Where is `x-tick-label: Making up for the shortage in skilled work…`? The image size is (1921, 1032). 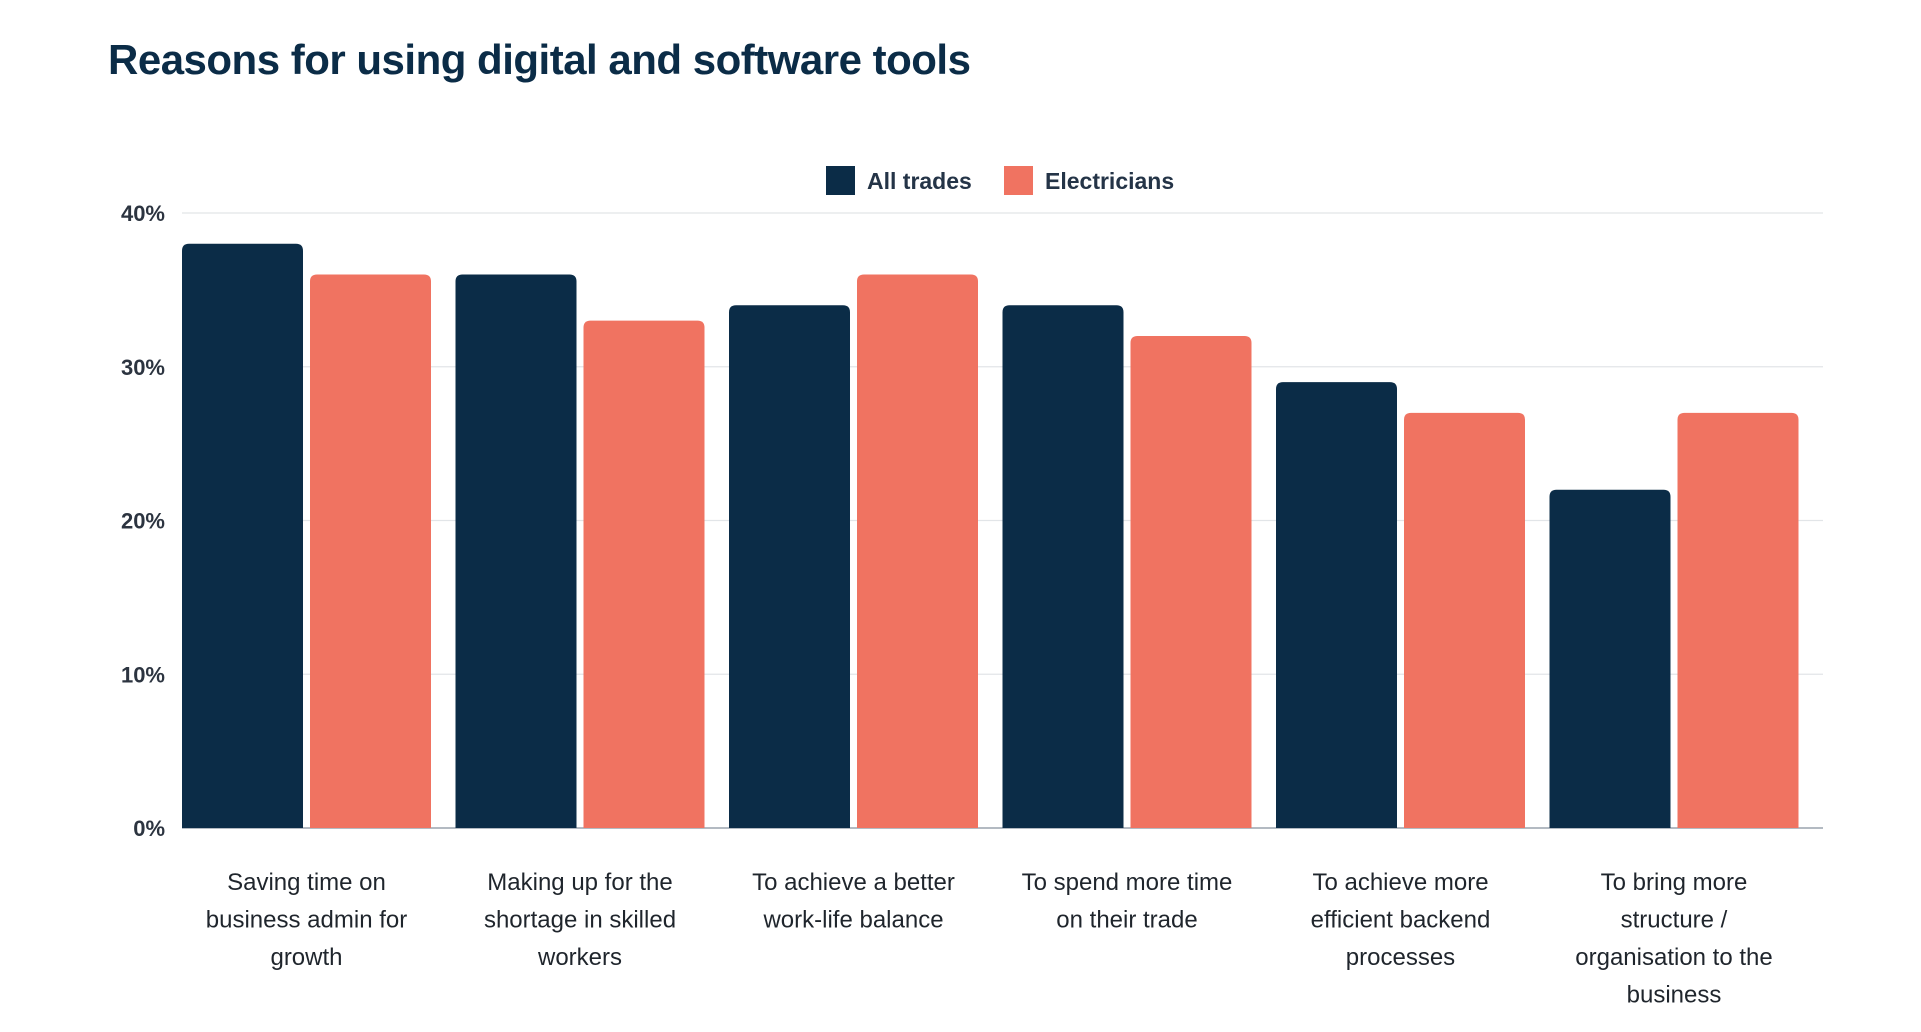 x-tick-label: Making up for the shortage in skilled work… is located at coordinates (580, 920).